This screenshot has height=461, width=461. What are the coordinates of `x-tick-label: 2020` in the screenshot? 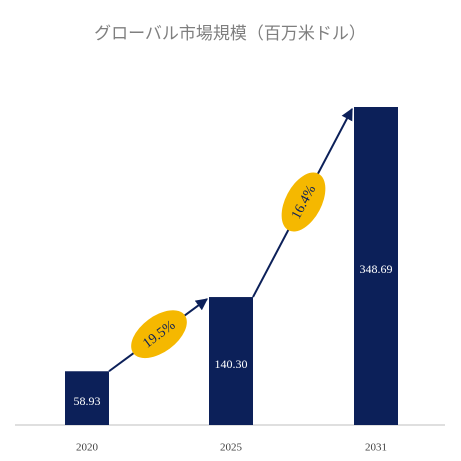 It's located at (87, 448).